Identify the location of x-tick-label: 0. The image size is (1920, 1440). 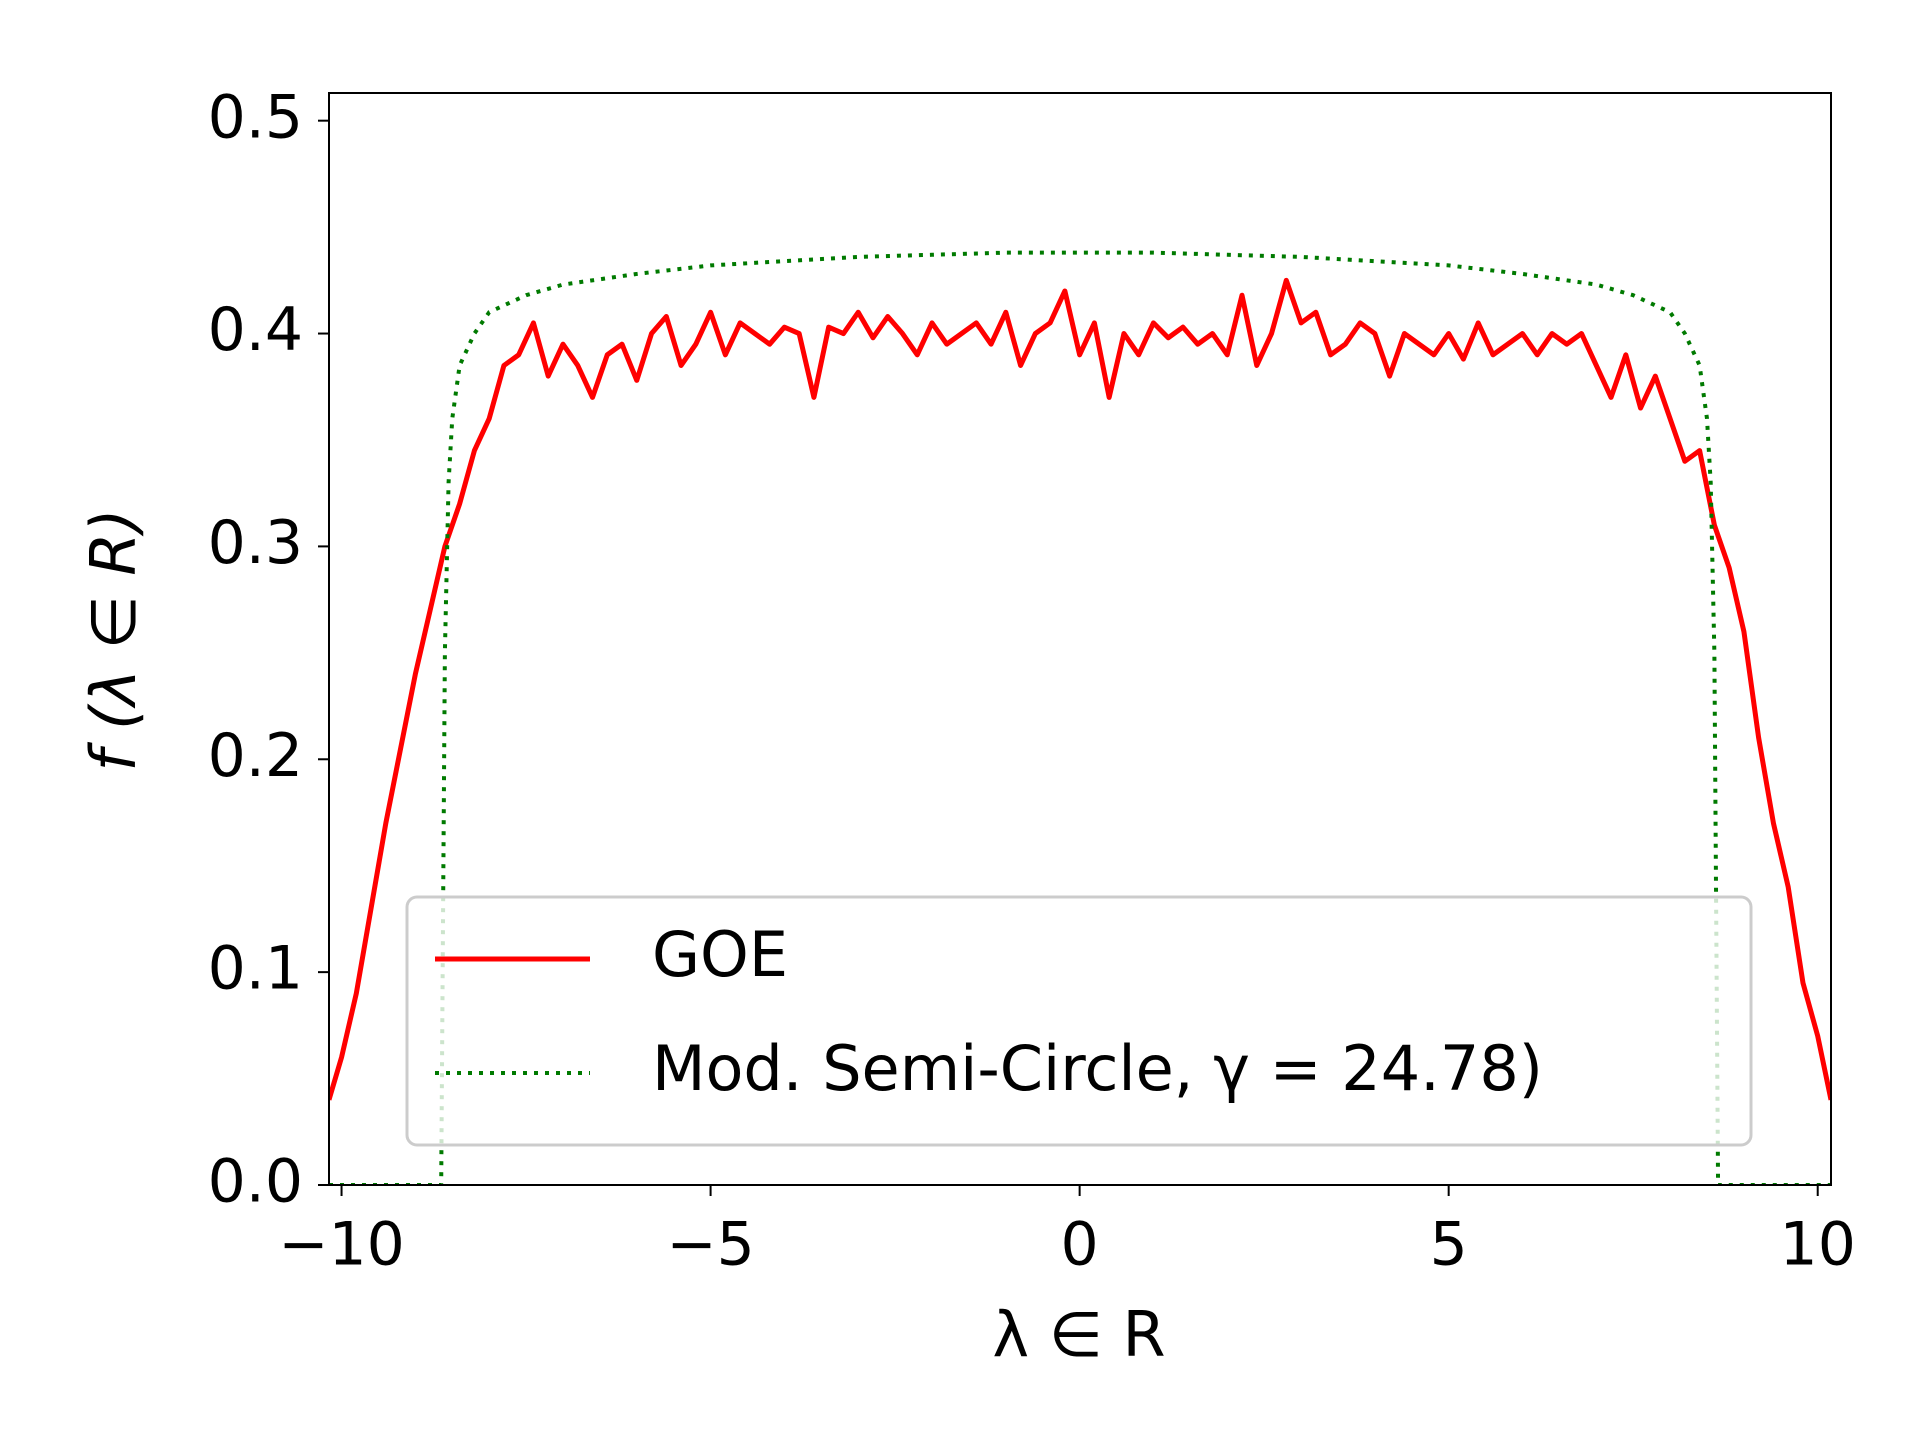
(1080, 1245).